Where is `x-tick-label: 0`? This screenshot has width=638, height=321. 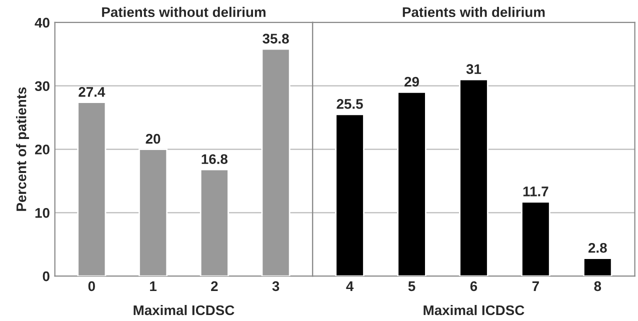 x-tick-label: 0 is located at coordinates (91, 286).